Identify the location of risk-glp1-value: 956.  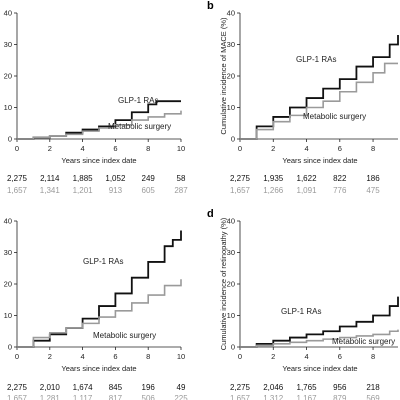
(340, 387).